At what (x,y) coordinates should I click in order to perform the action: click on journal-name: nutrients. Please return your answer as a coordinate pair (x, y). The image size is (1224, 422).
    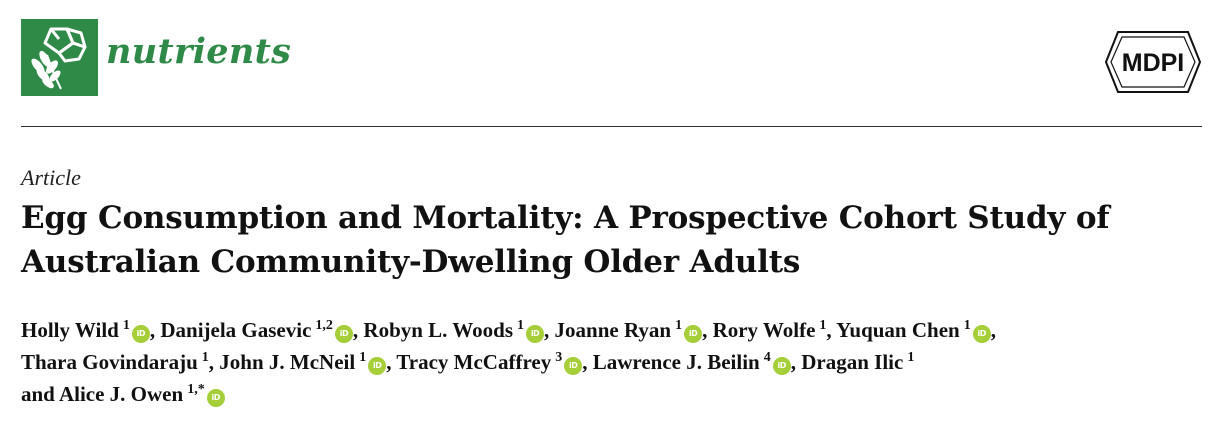
    Looking at the image, I should click on (199, 51).